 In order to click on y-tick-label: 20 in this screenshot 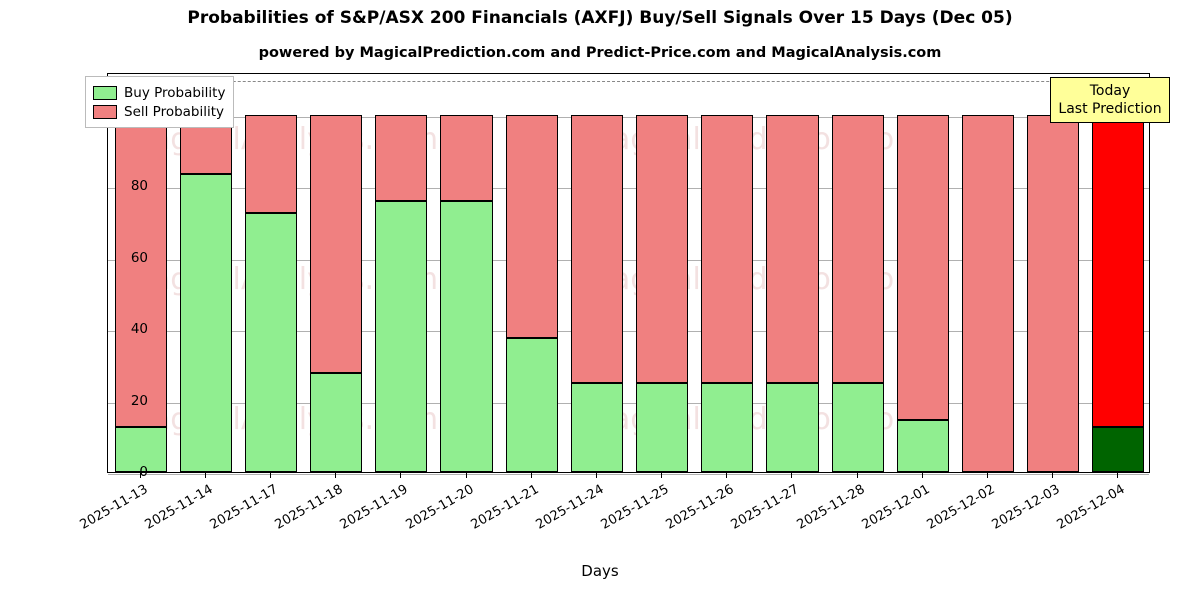, I will do `click(139, 400)`.